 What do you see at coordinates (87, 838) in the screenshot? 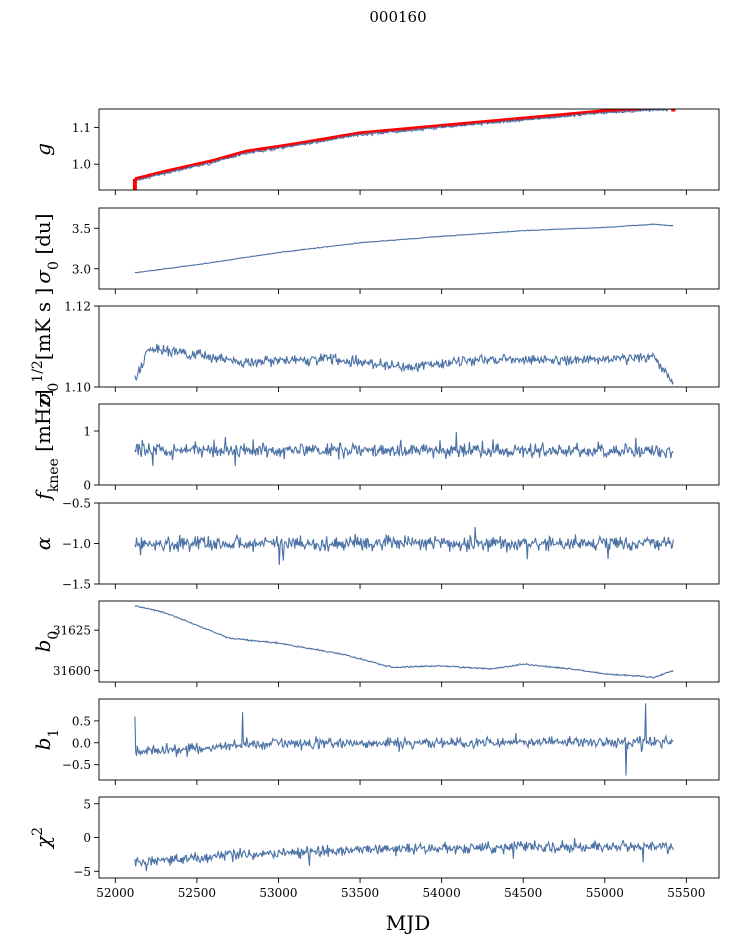
I see `y-tick-label-chi2: 0` at bounding box center [87, 838].